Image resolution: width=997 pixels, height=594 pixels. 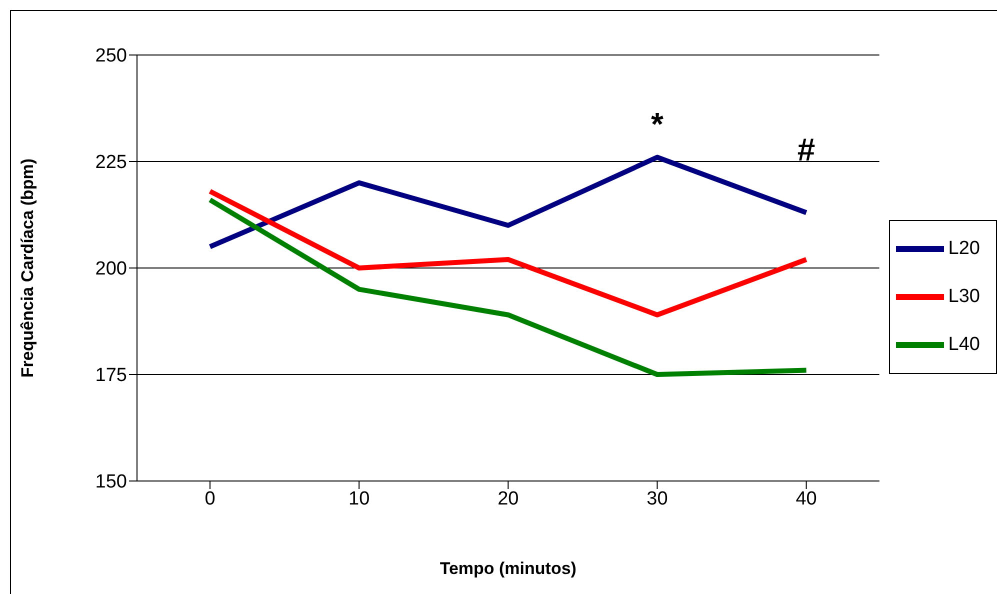 What do you see at coordinates (964, 249) in the screenshot?
I see `legend-label: L20` at bounding box center [964, 249].